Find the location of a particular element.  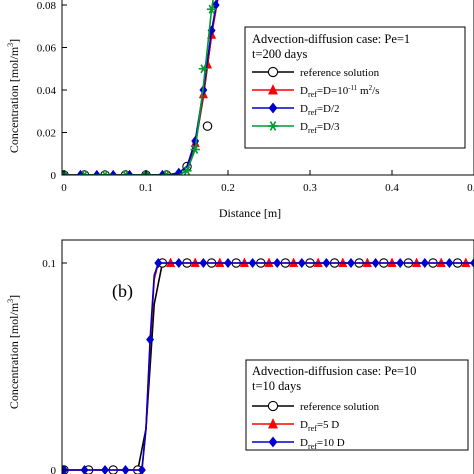

panel-a-legend-title: Advection-diffusion case: Pe=1 is located at coordinates (331, 39).